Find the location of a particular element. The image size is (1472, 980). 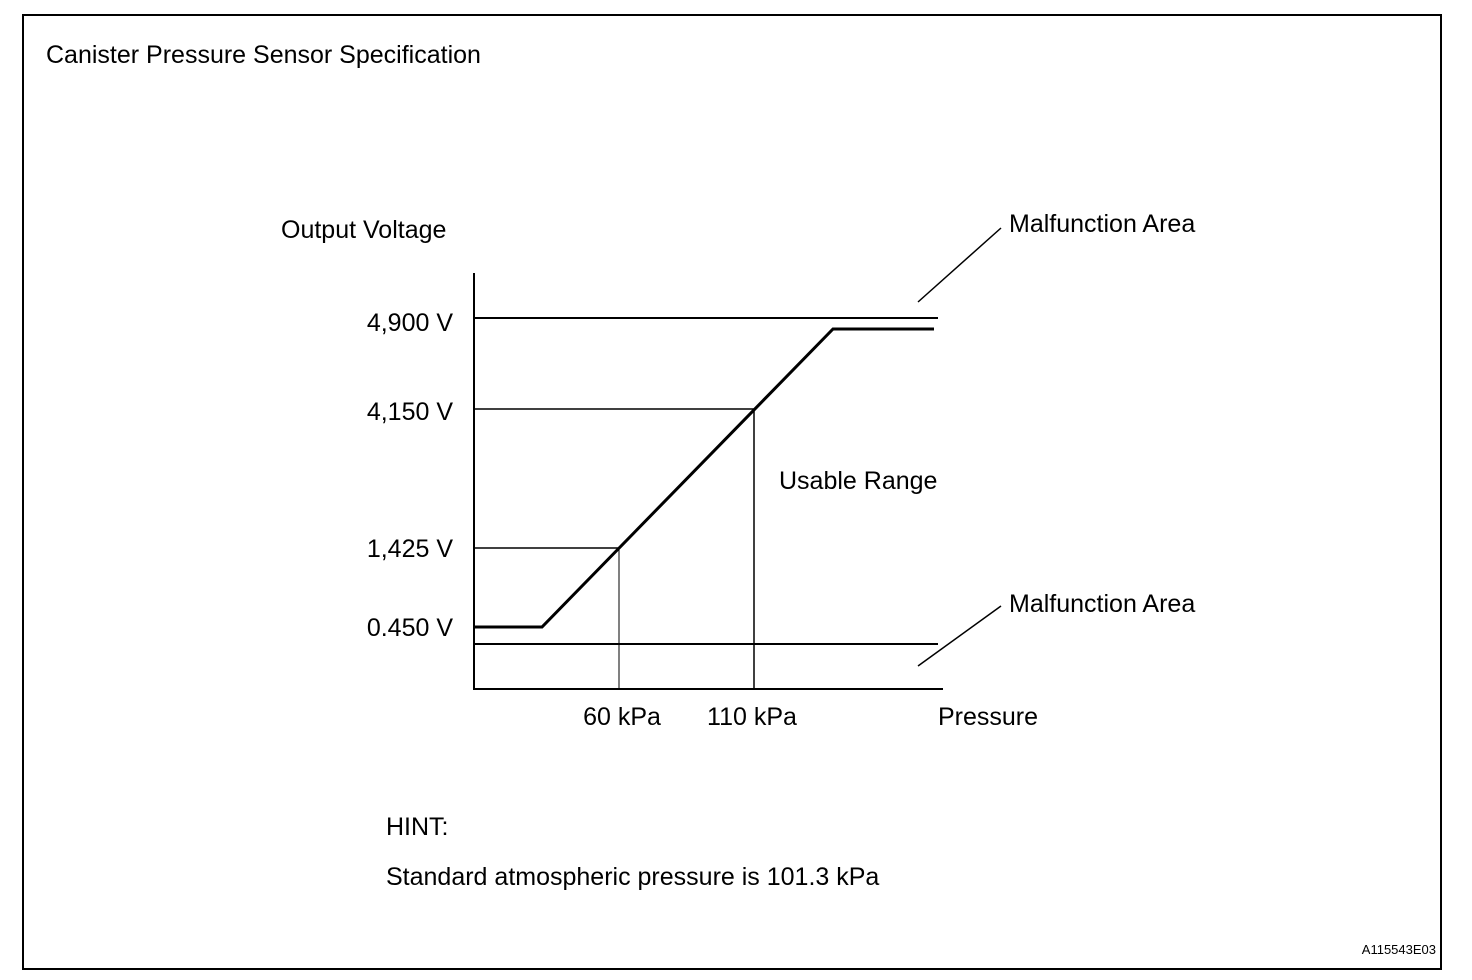

lower-malfunction-leader is located at coordinates (959, 636).